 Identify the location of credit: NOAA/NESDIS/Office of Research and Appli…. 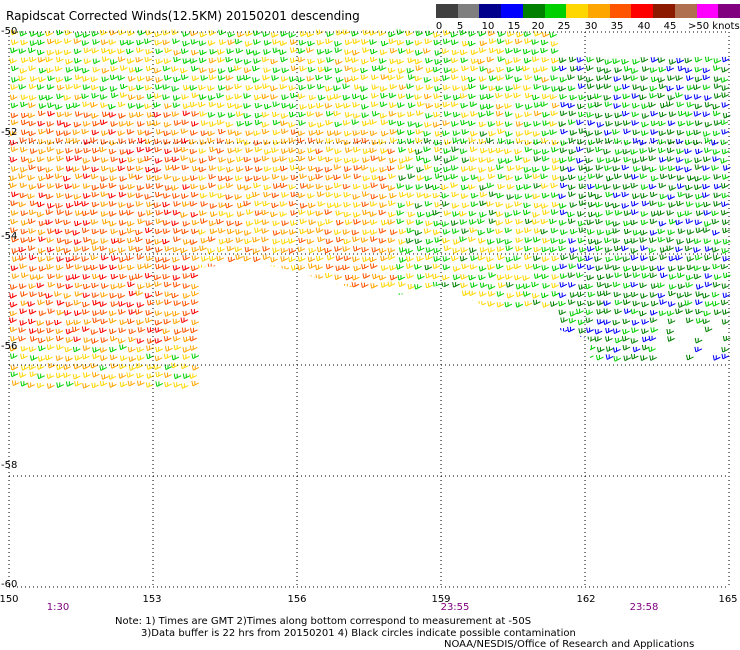
(569, 644).